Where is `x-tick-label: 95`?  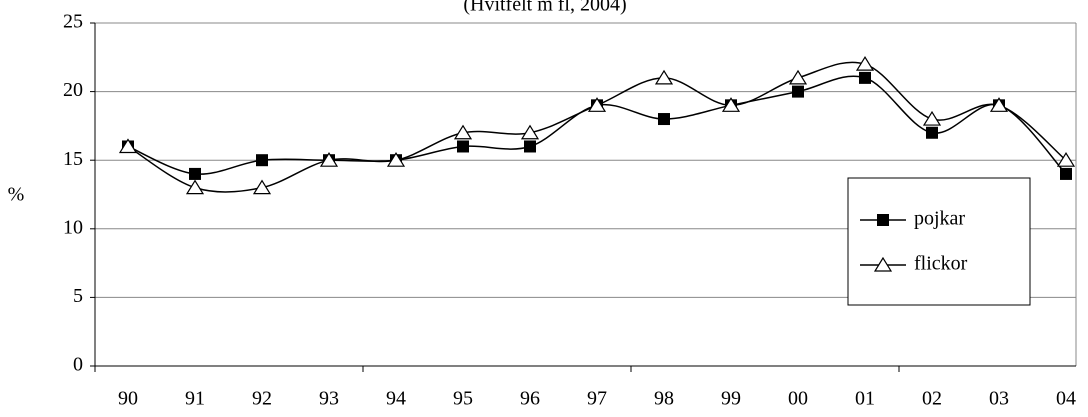 x-tick-label: 95 is located at coordinates (463, 399).